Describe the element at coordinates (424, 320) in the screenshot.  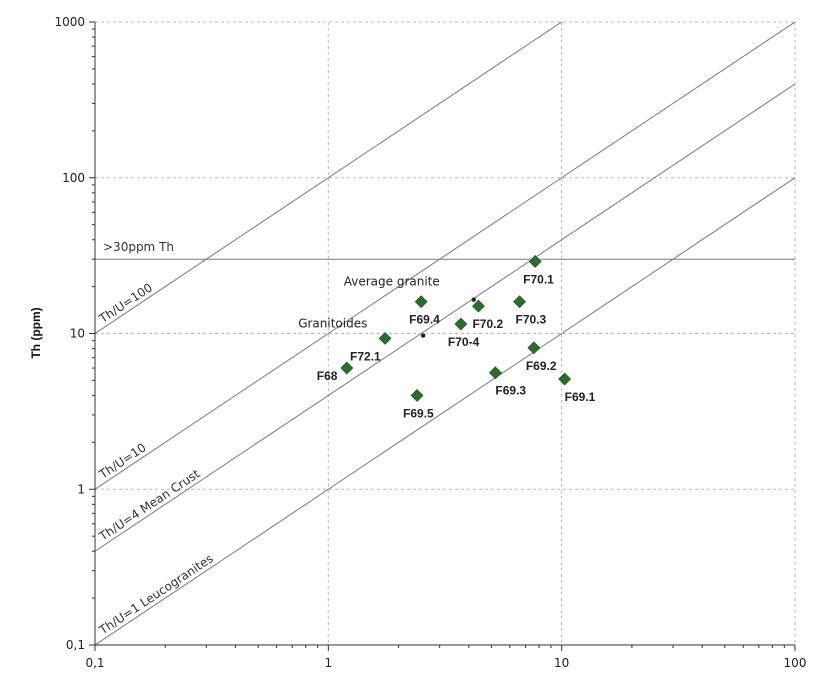
I see `data-point-label: F69.4` at that location.